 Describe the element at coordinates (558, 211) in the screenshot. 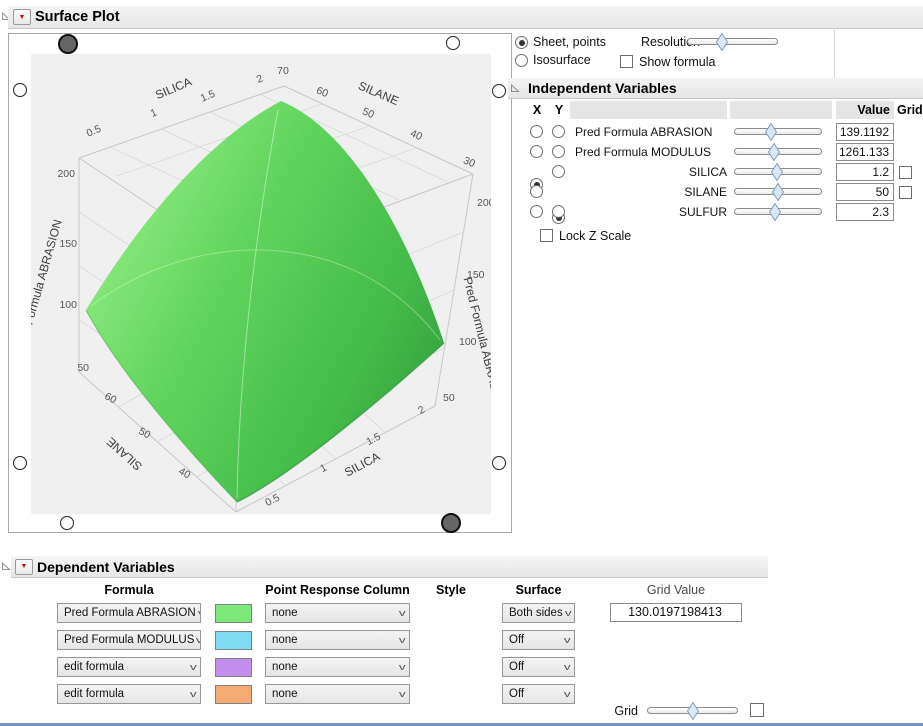

I see `y-radio-sulfur` at that location.